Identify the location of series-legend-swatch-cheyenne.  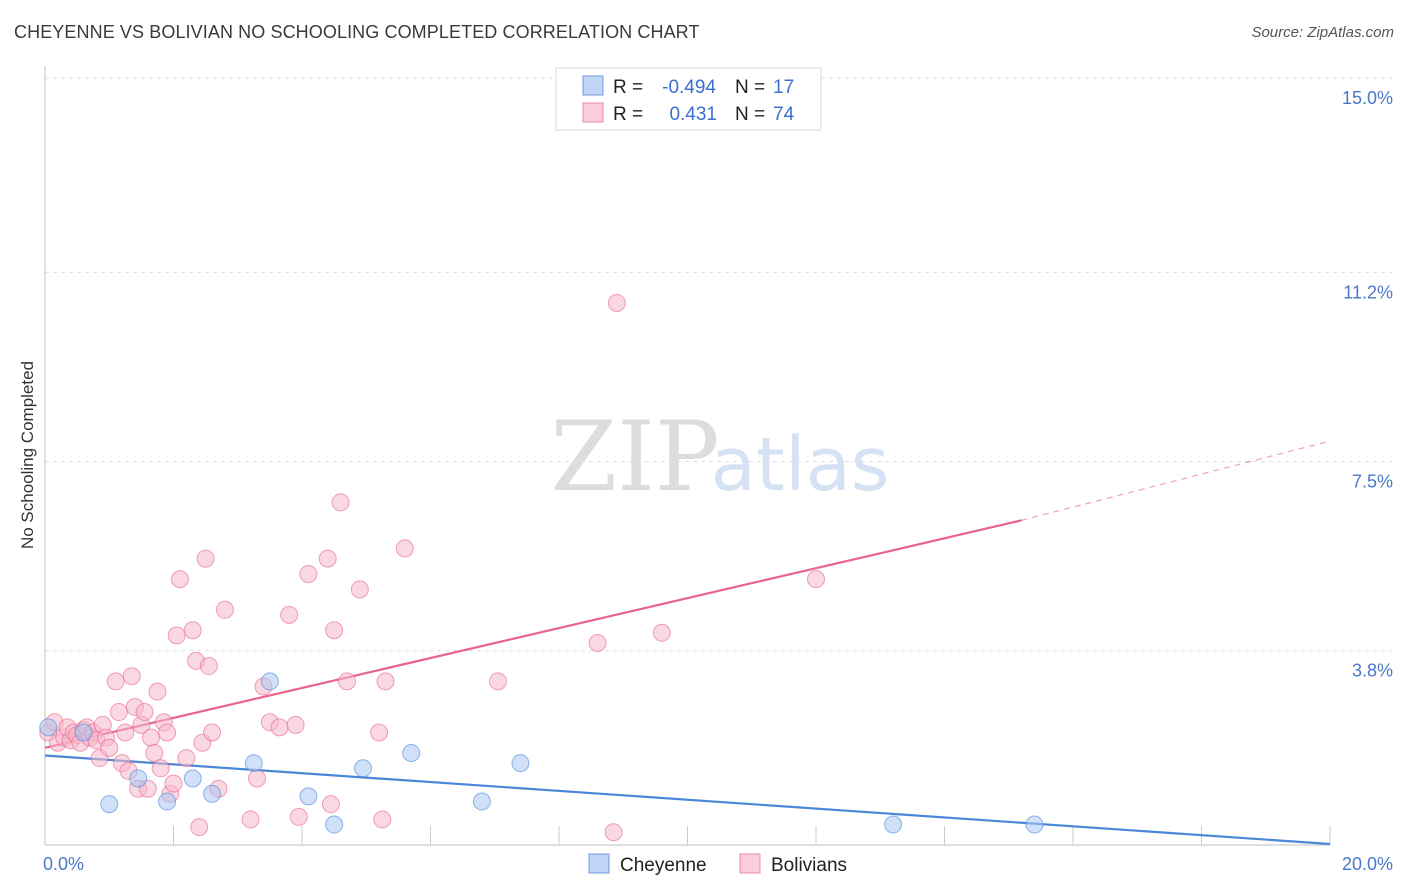
(599, 863).